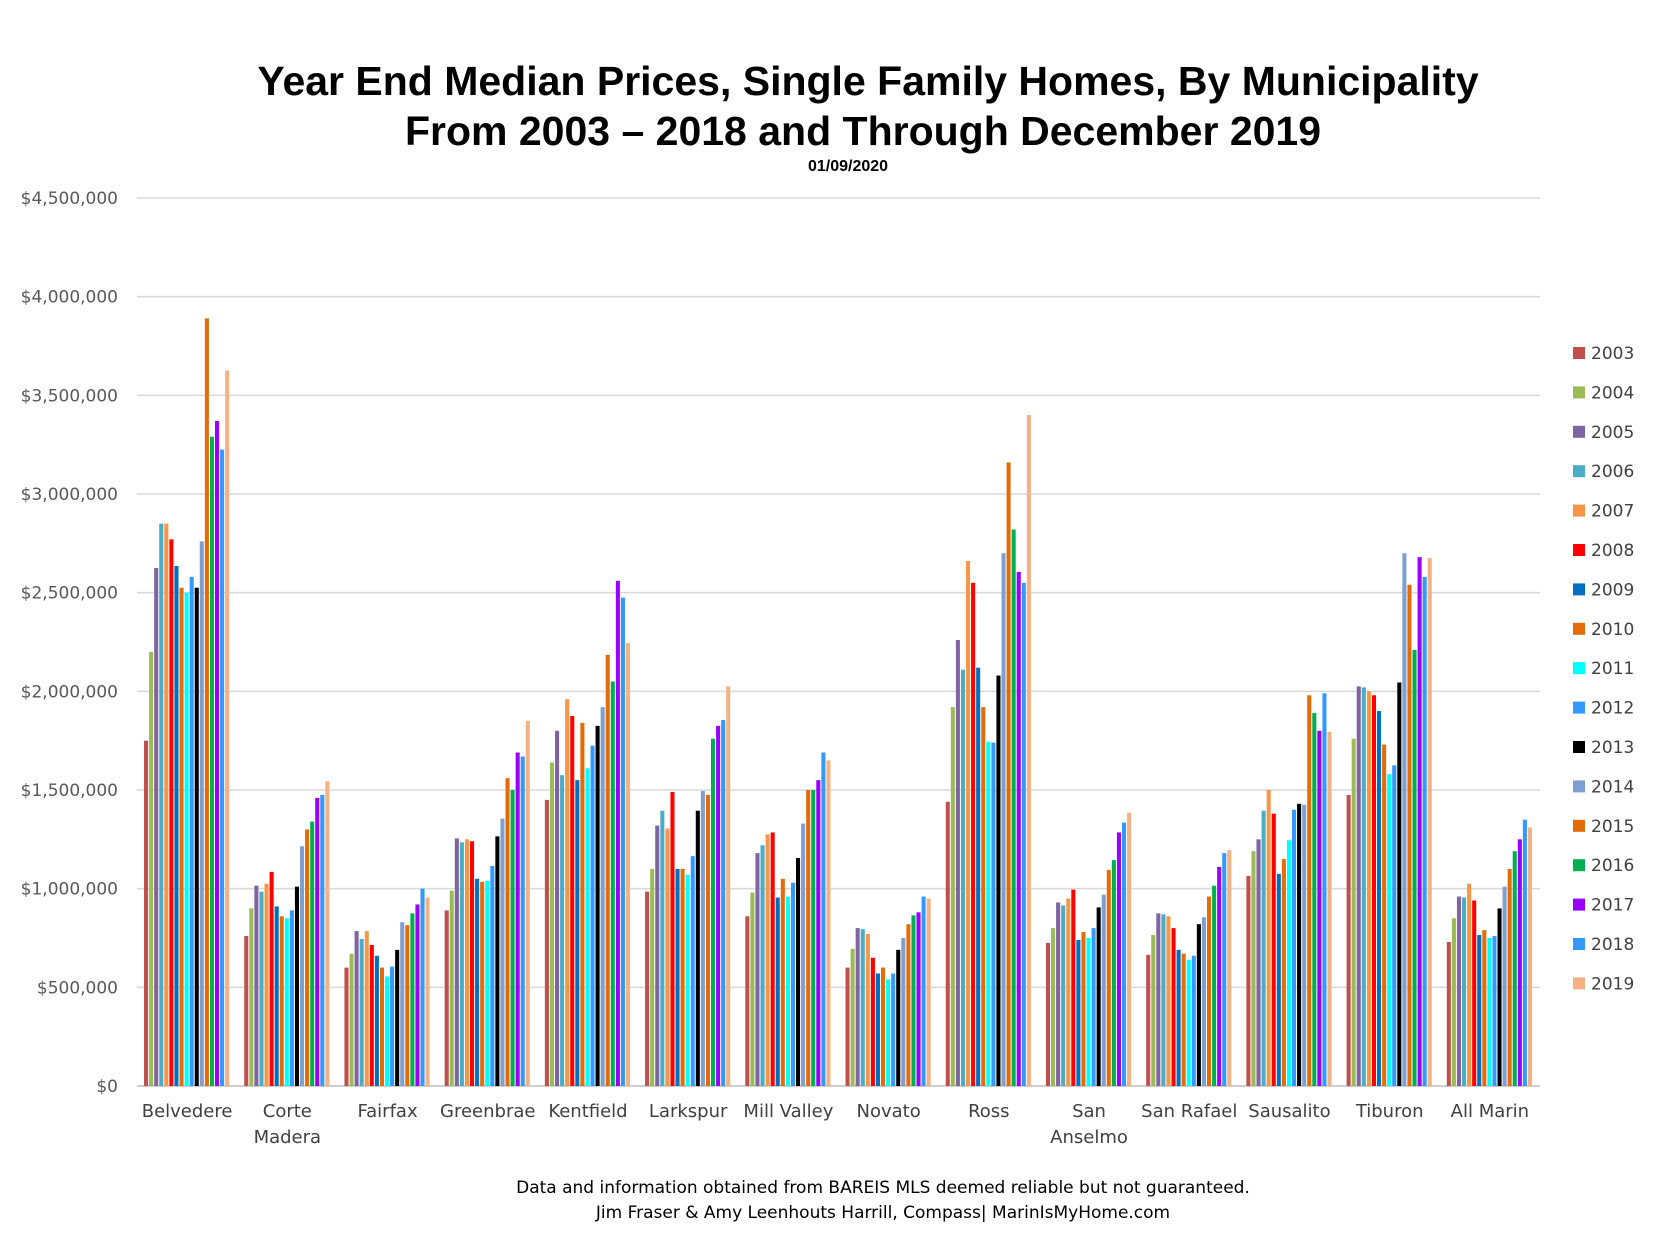 The image size is (1656, 1237). Describe the element at coordinates (1490, 1111) in the screenshot. I see `x-tick-label: All Marin` at that location.